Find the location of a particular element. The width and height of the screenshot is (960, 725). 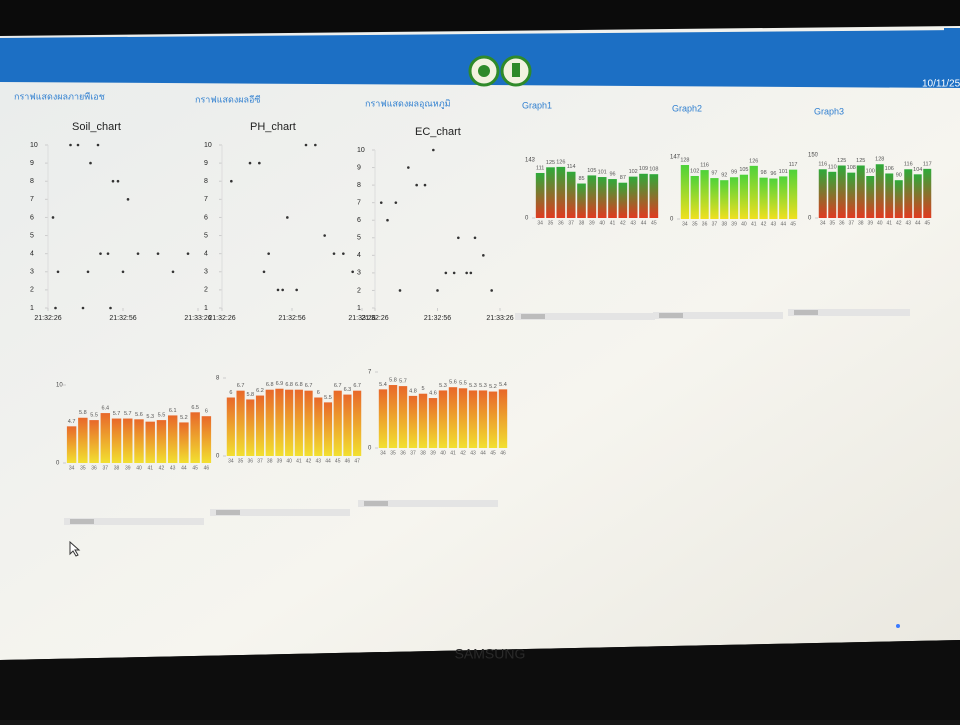

y-tick-label: 5 is located at coordinates (206, 235).